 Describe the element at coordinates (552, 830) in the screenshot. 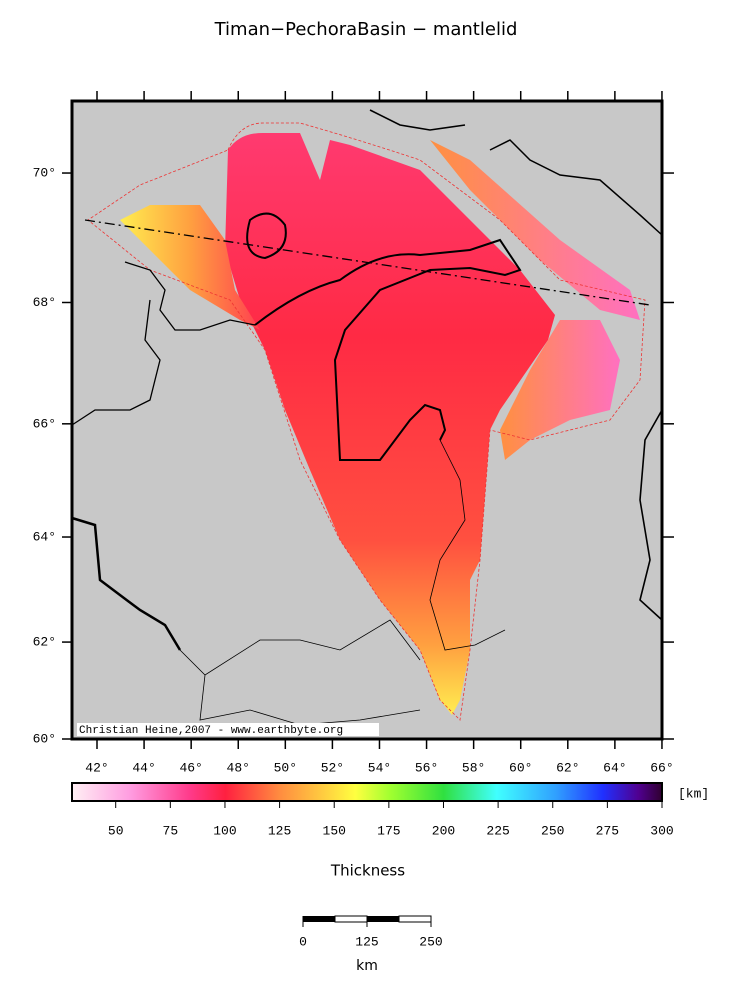

I see `colorbar-tick-label: 250` at that location.